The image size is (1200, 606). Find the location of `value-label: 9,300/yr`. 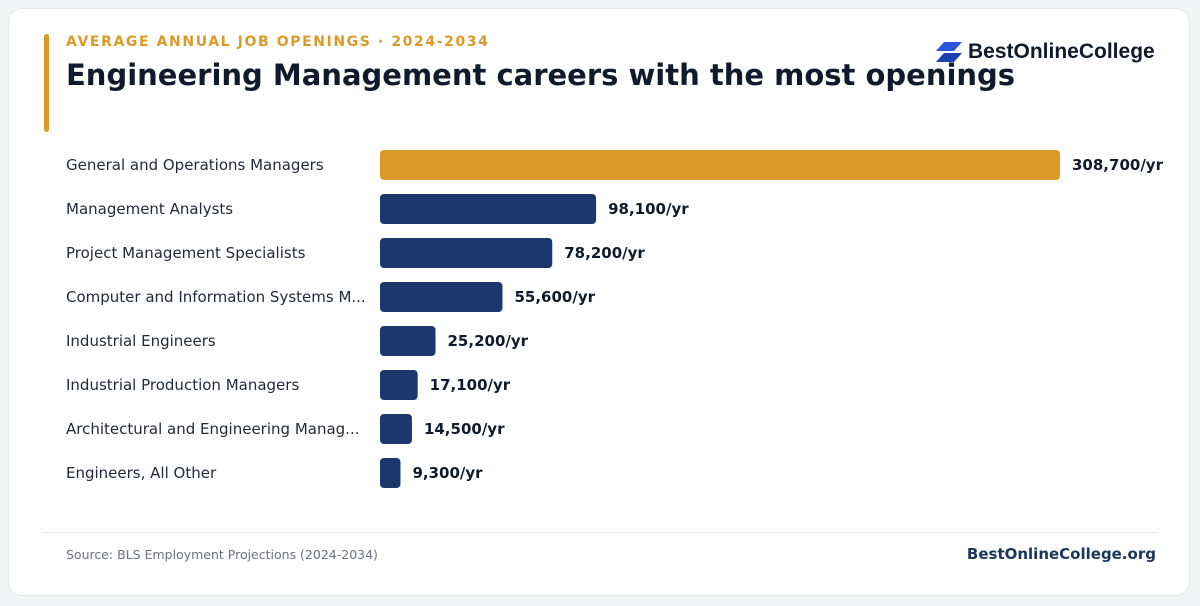

value-label: 9,300/yr is located at coordinates (447, 473).